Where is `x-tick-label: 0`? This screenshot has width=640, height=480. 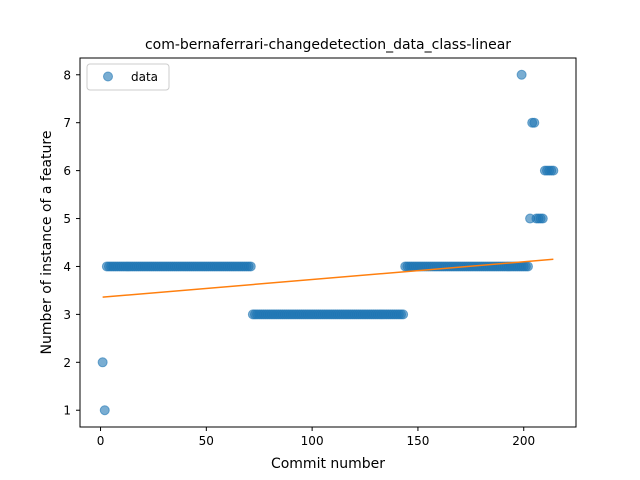 x-tick-label: 0 is located at coordinates (101, 441).